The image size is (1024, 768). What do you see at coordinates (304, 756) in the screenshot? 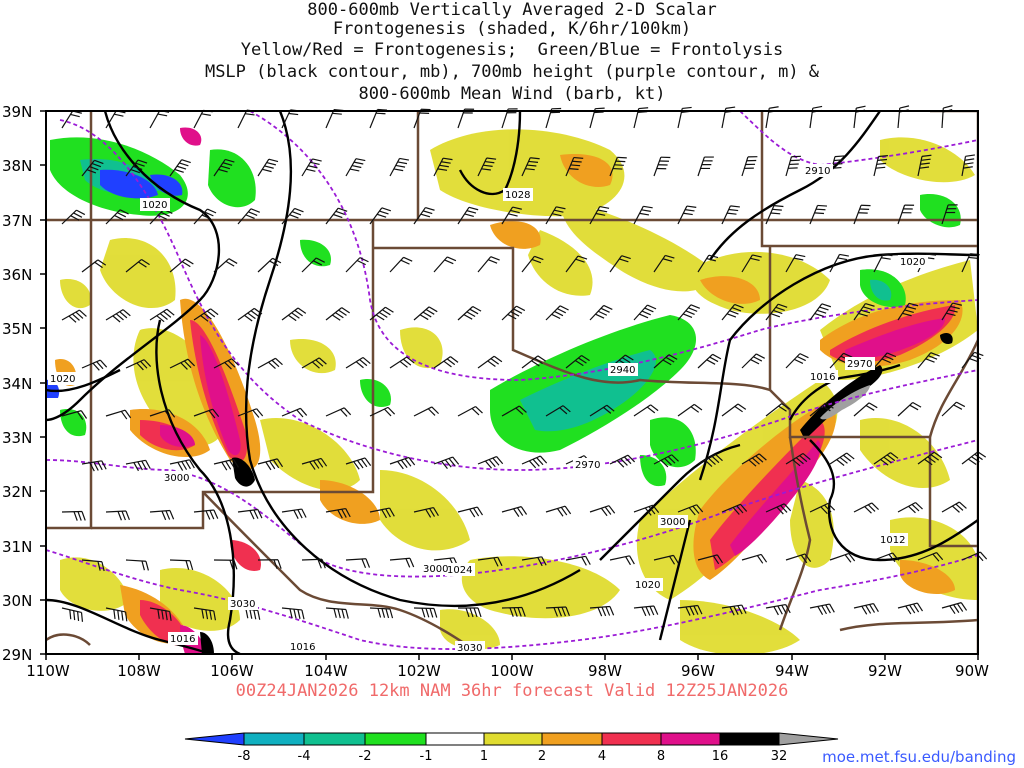
I see `colorbar-label: -4` at bounding box center [304, 756].